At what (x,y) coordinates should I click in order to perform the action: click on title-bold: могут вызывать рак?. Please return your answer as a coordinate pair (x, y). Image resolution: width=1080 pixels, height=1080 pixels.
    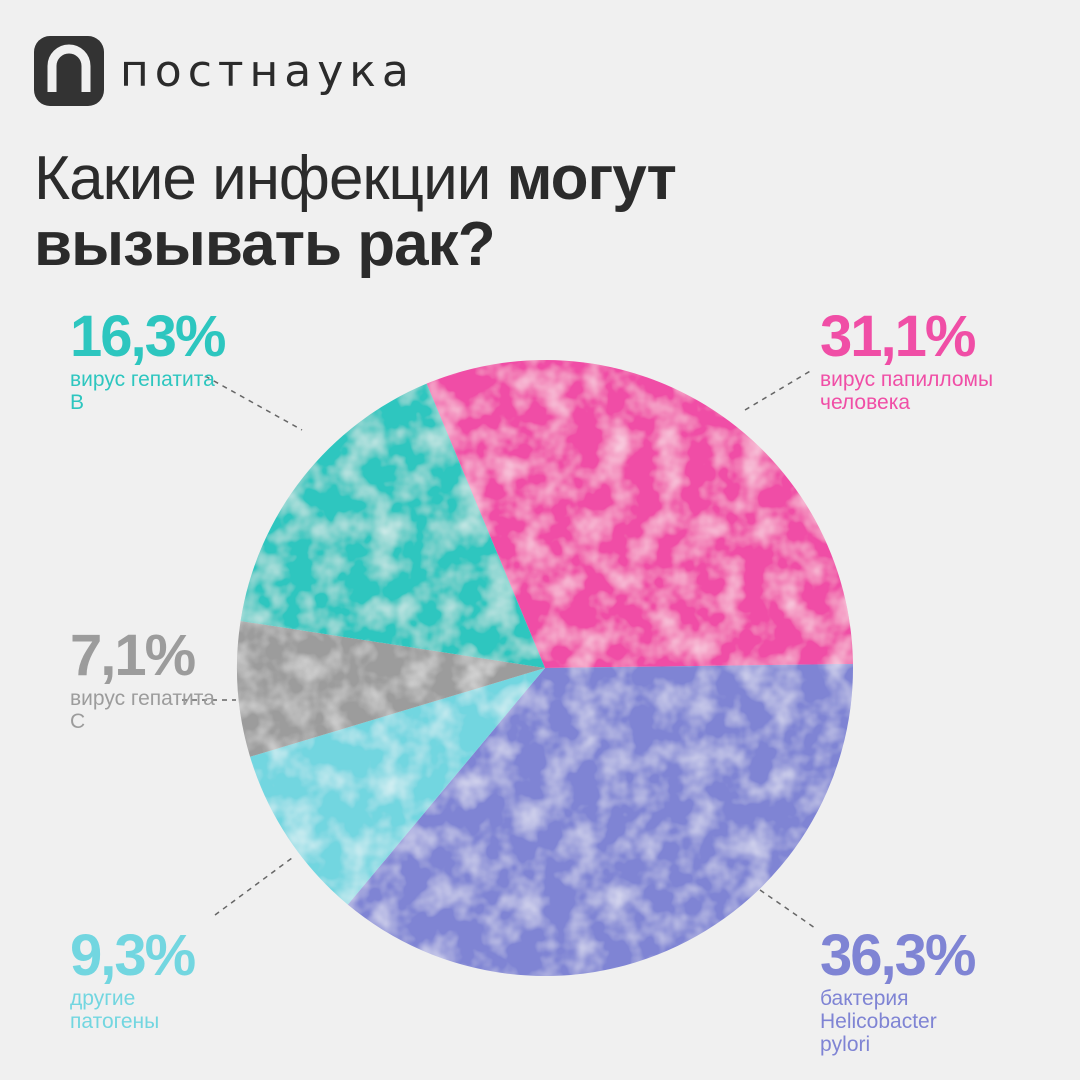
    Looking at the image, I should click on (355, 211).